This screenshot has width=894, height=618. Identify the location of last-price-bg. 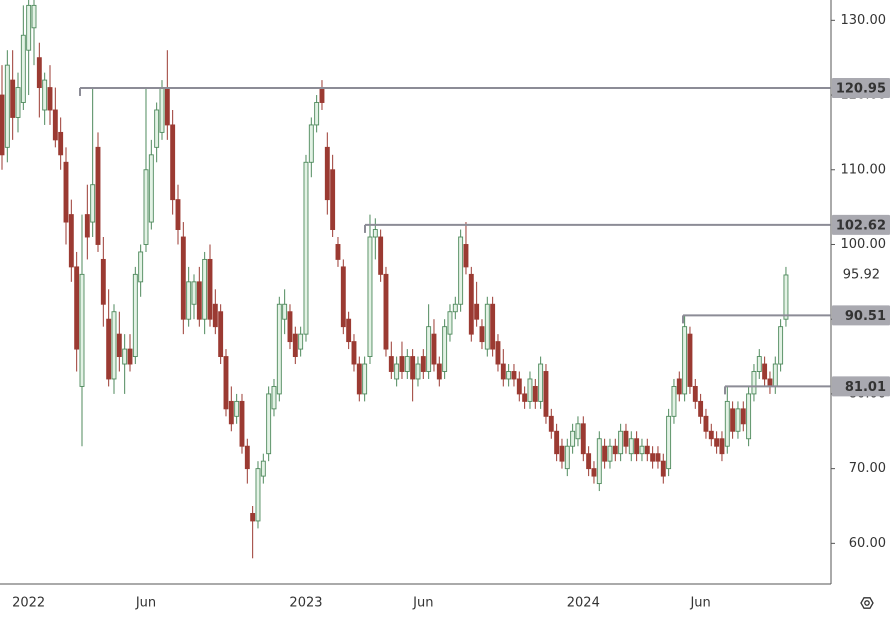
(863, 274).